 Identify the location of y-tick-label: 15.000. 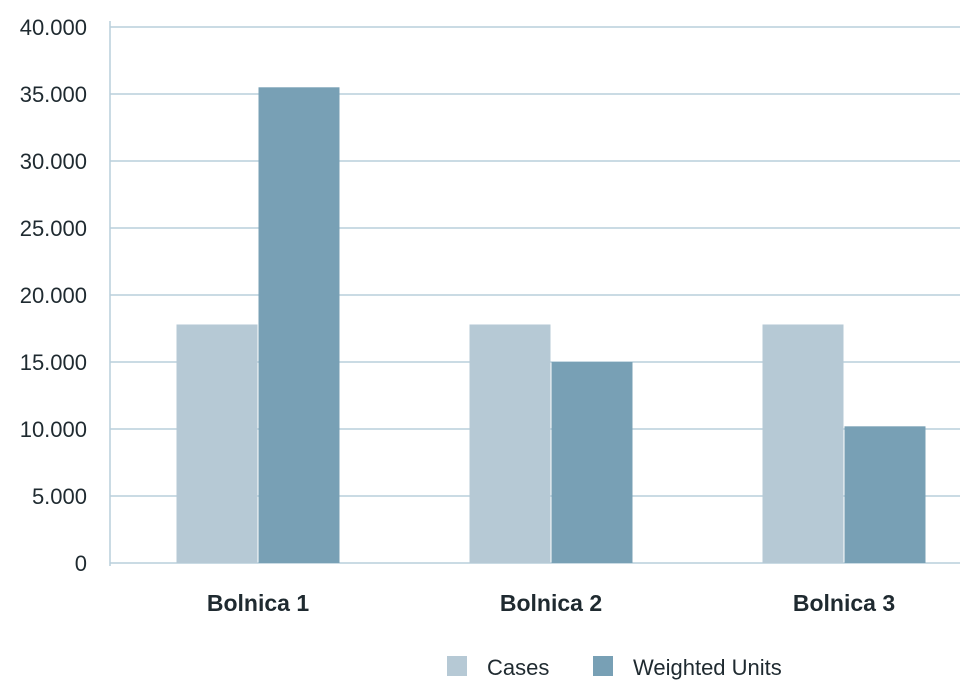
(53, 362).